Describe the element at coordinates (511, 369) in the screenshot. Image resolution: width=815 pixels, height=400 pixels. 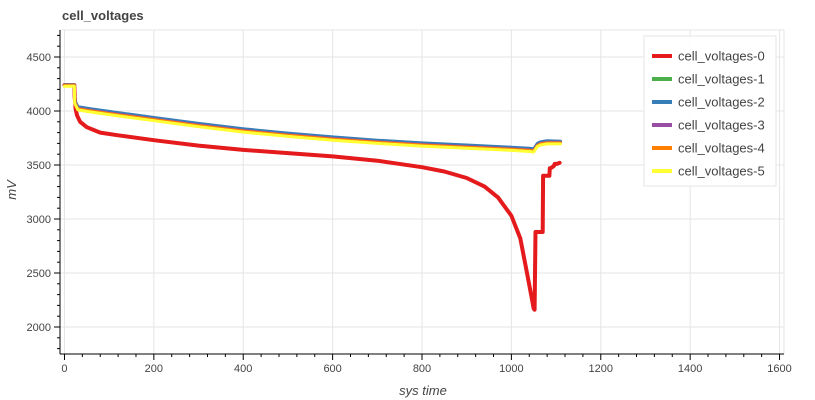
I see `x-tick-label: 1000` at that location.